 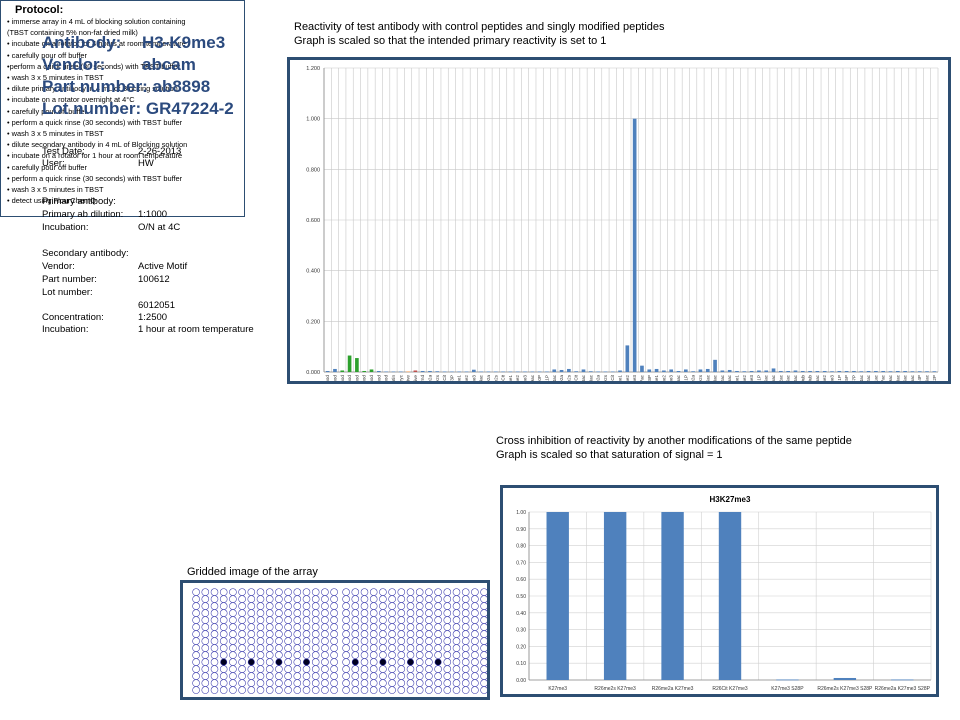 What do you see at coordinates (422, 378) in the screenshot?
I see `x-tick-label: BiAgrnd` at bounding box center [422, 378].